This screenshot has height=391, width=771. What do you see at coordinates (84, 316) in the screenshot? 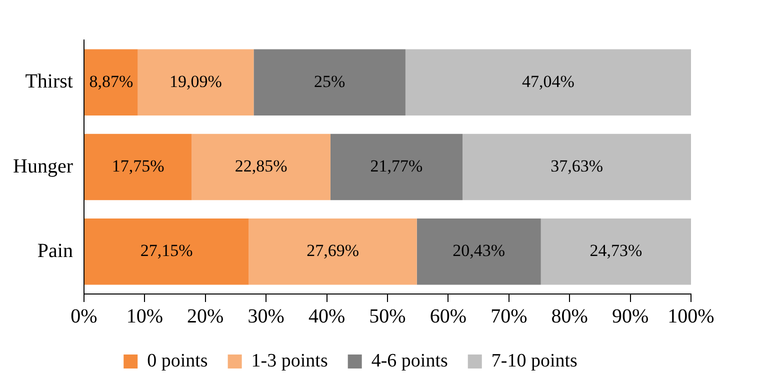
I see `x-tick-label: 0%` at bounding box center [84, 316].